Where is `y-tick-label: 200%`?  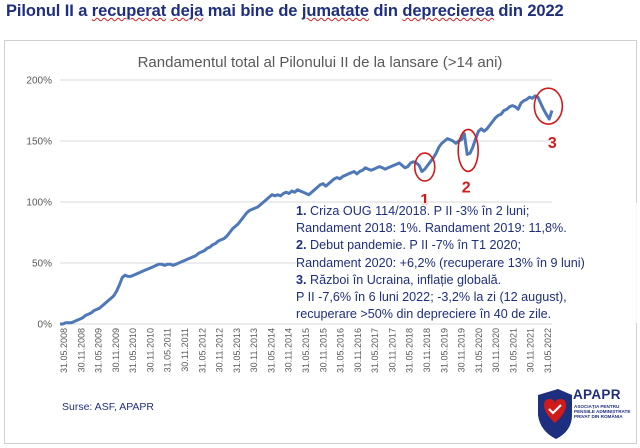 y-tick-label: 200% is located at coordinates (39, 81).